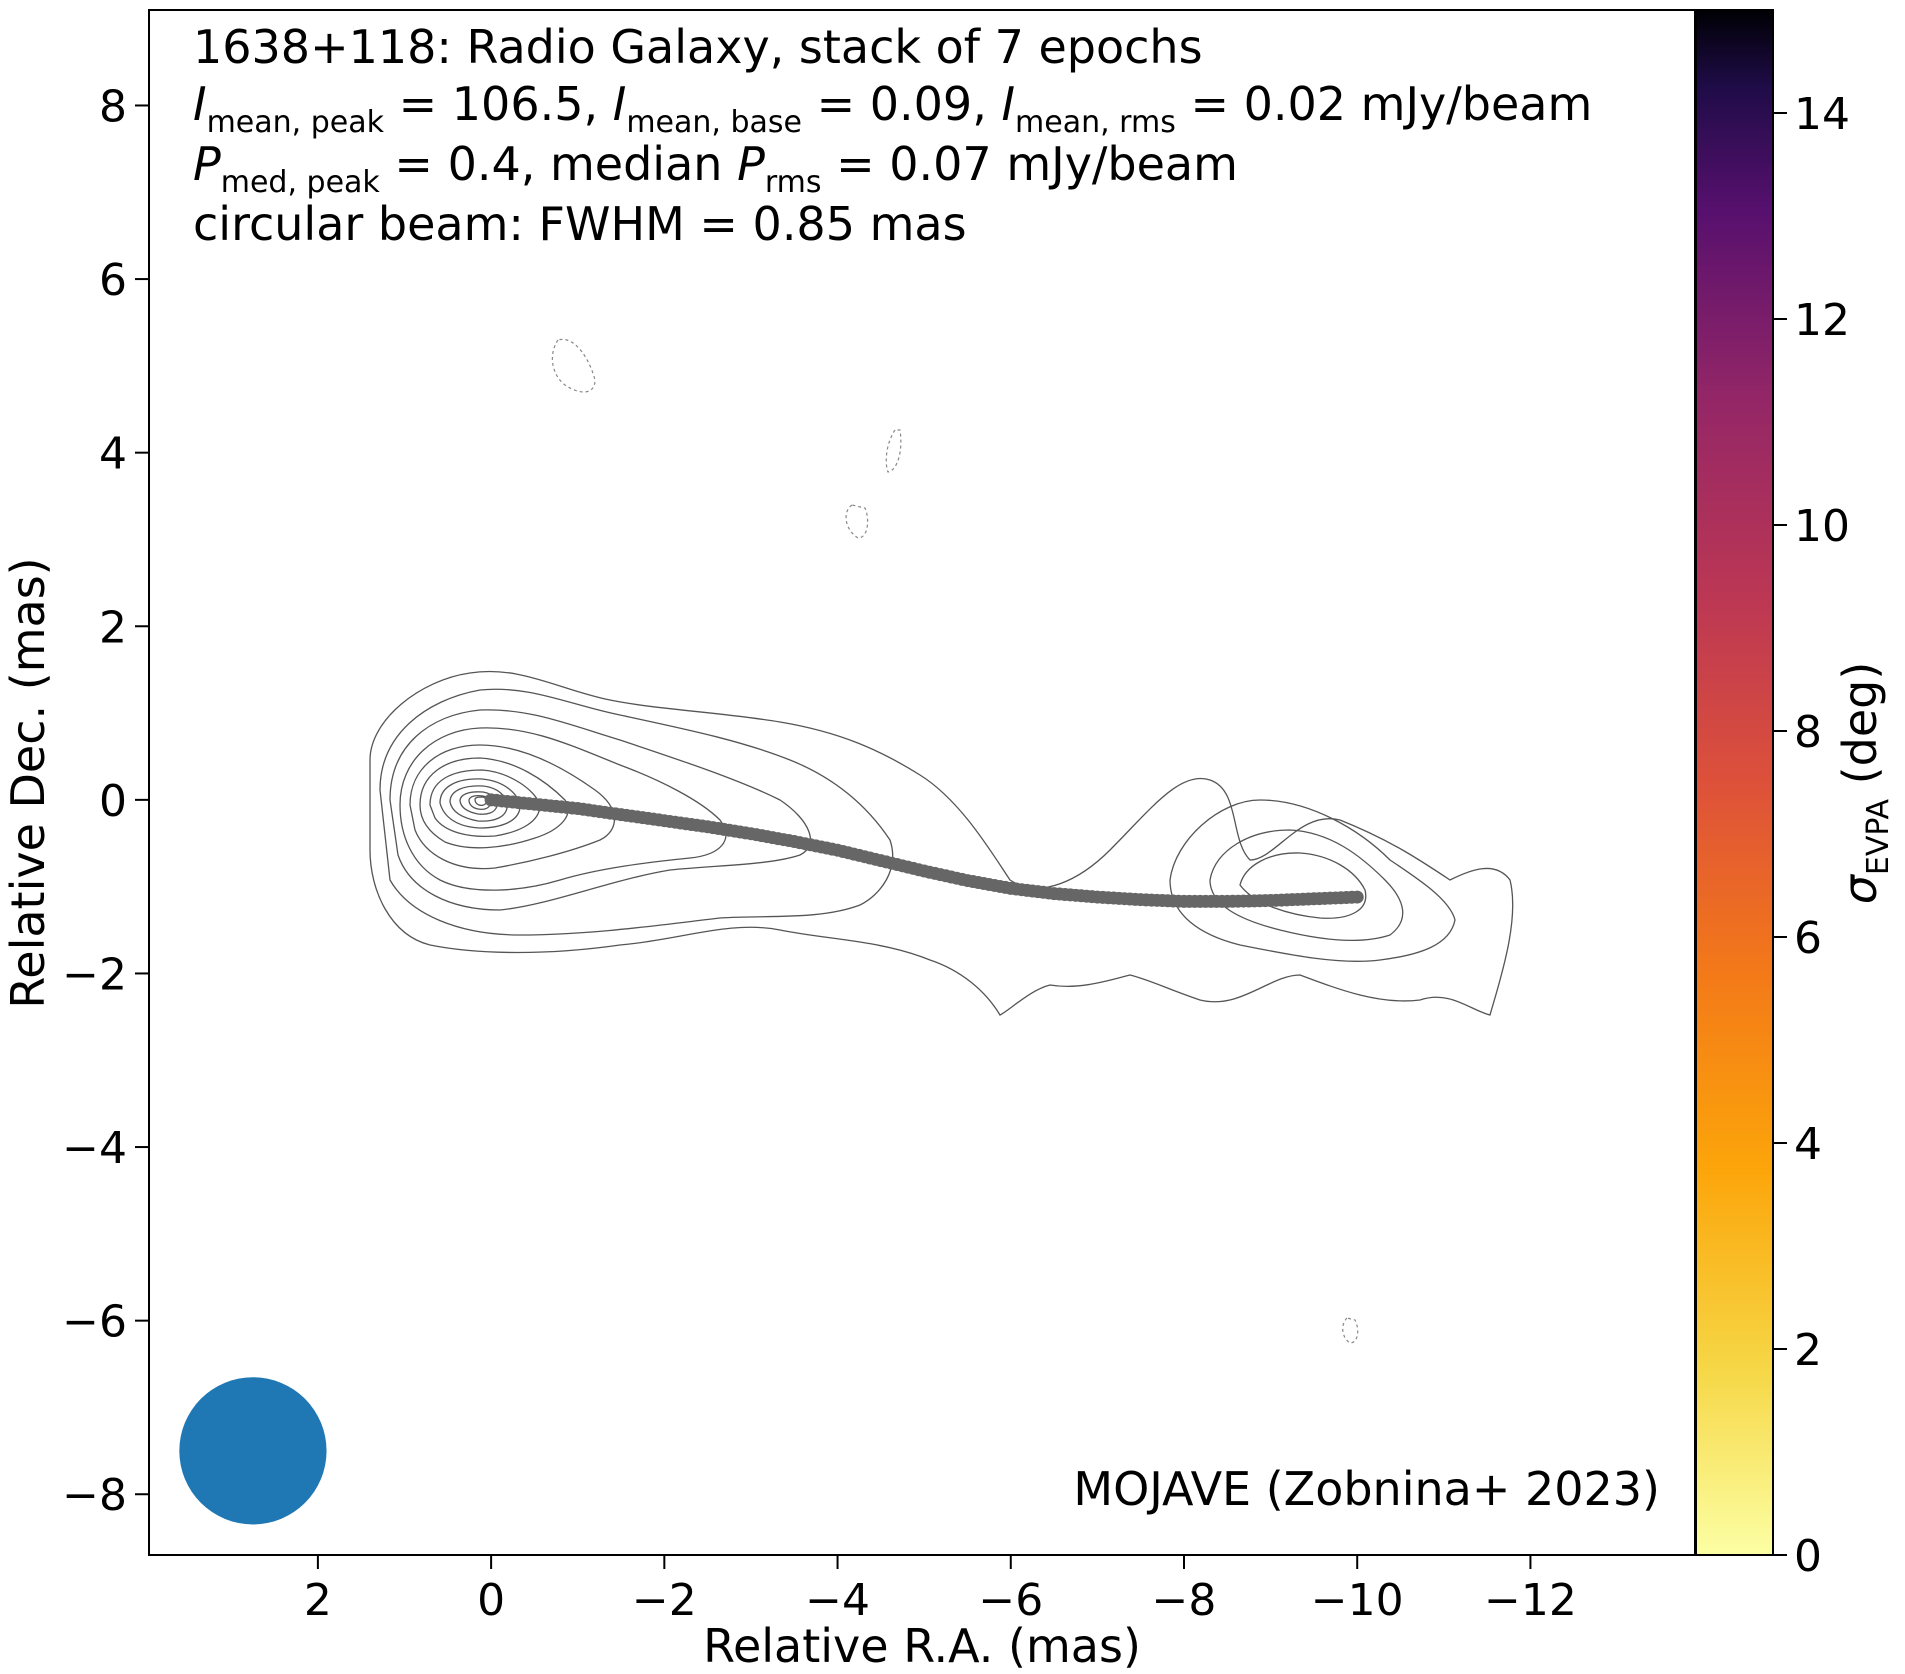 The width and height of the screenshot is (1905, 1674). Describe the element at coordinates (1864, 783) in the screenshot. I see `colorbar-label: σEVPA (deg)` at that location.